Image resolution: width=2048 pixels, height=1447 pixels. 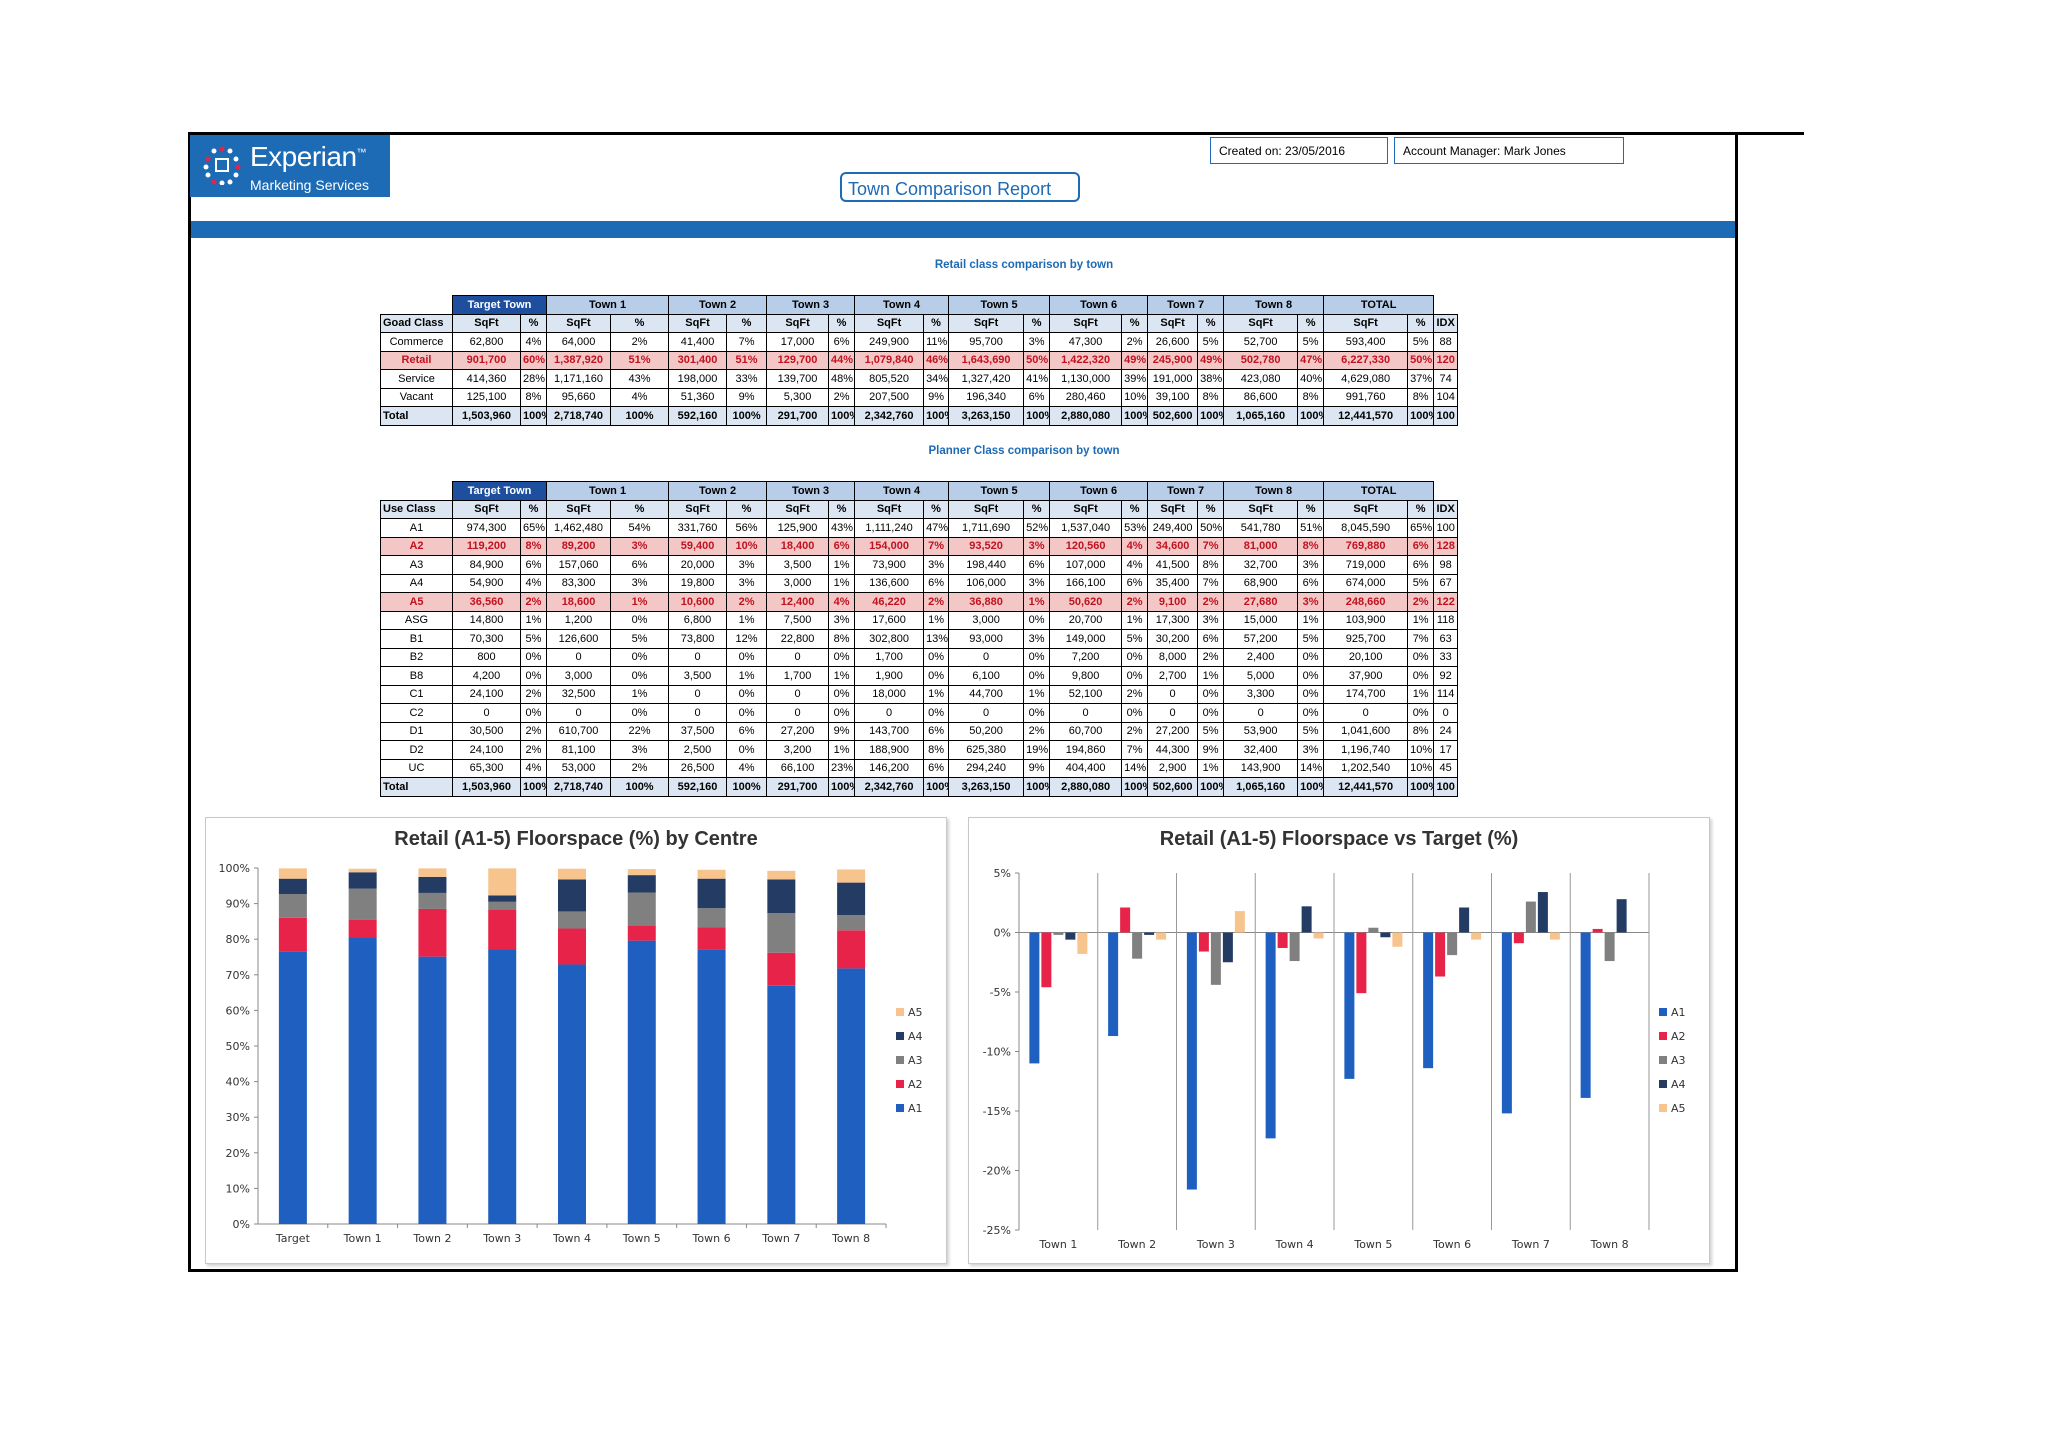 I want to click on x-tick-label: Town 4, so click(x=1294, y=1244).